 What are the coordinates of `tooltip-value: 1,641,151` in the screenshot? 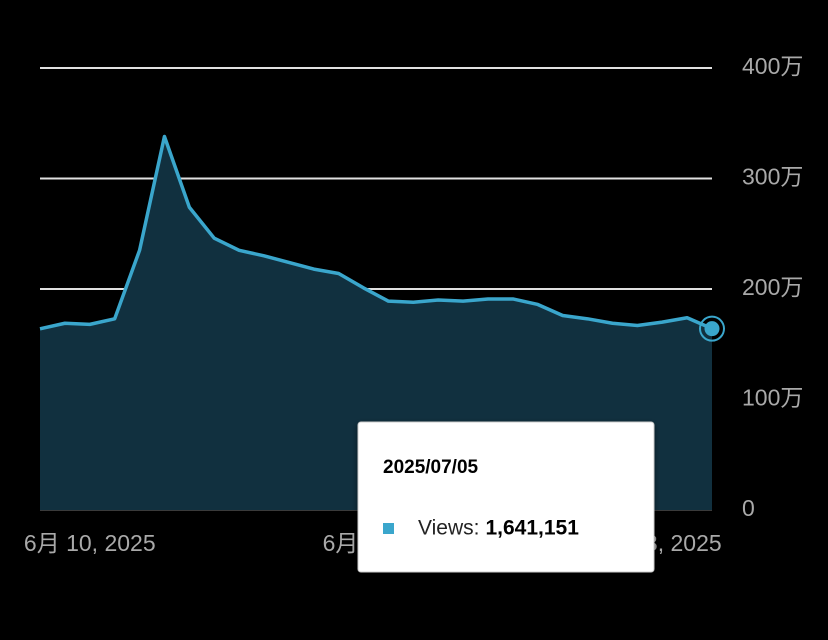 It's located at (532, 528).